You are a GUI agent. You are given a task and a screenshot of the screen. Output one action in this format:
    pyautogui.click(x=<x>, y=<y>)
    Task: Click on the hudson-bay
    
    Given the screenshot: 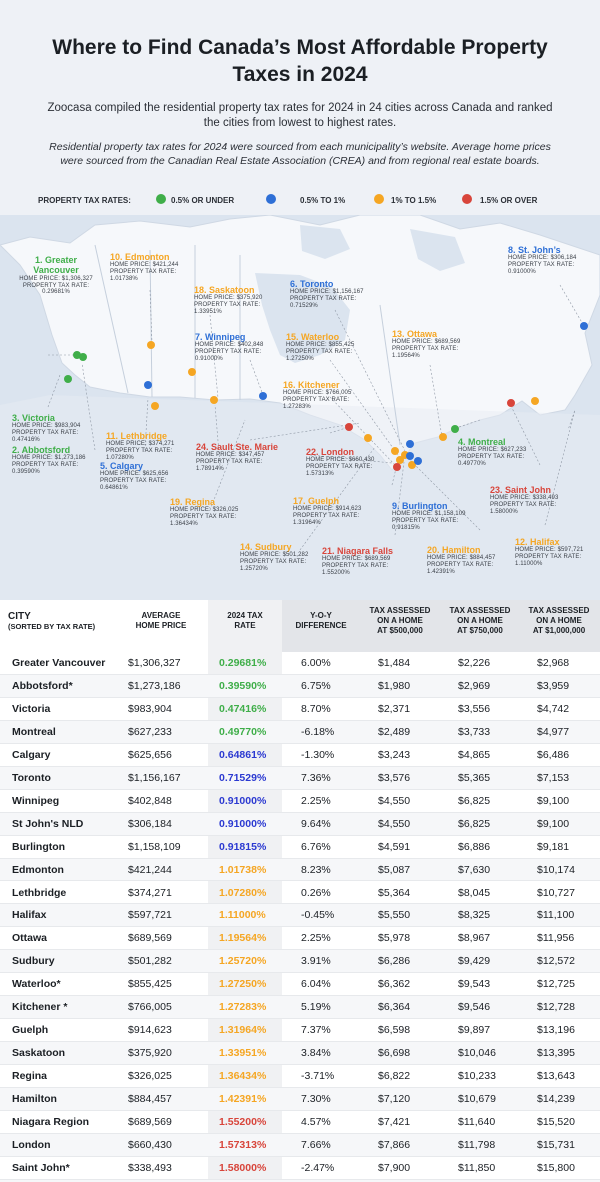 What is the action you would take?
    pyautogui.click(x=302, y=318)
    